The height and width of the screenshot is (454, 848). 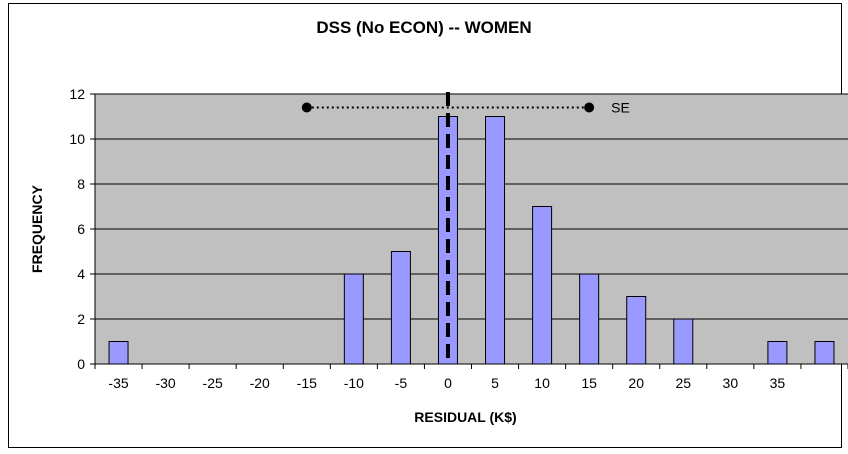 I want to click on x-tick-label: -35, so click(x=118, y=383).